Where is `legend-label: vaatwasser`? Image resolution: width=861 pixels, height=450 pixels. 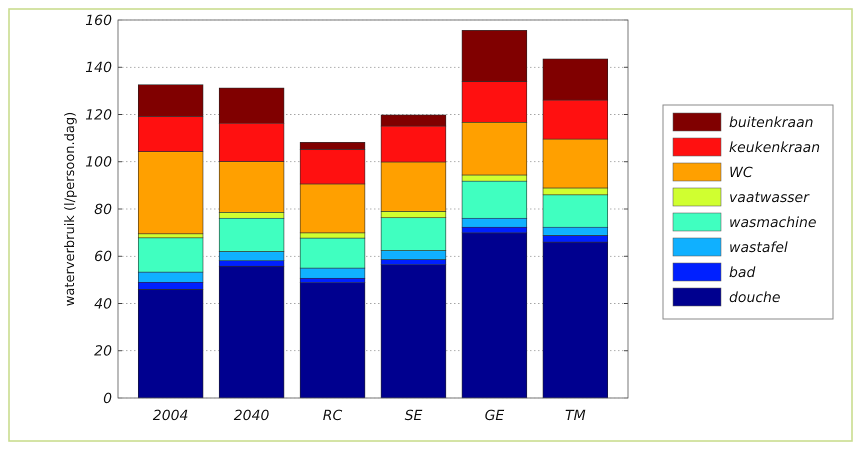 legend-label: vaatwasser is located at coordinates (769, 198).